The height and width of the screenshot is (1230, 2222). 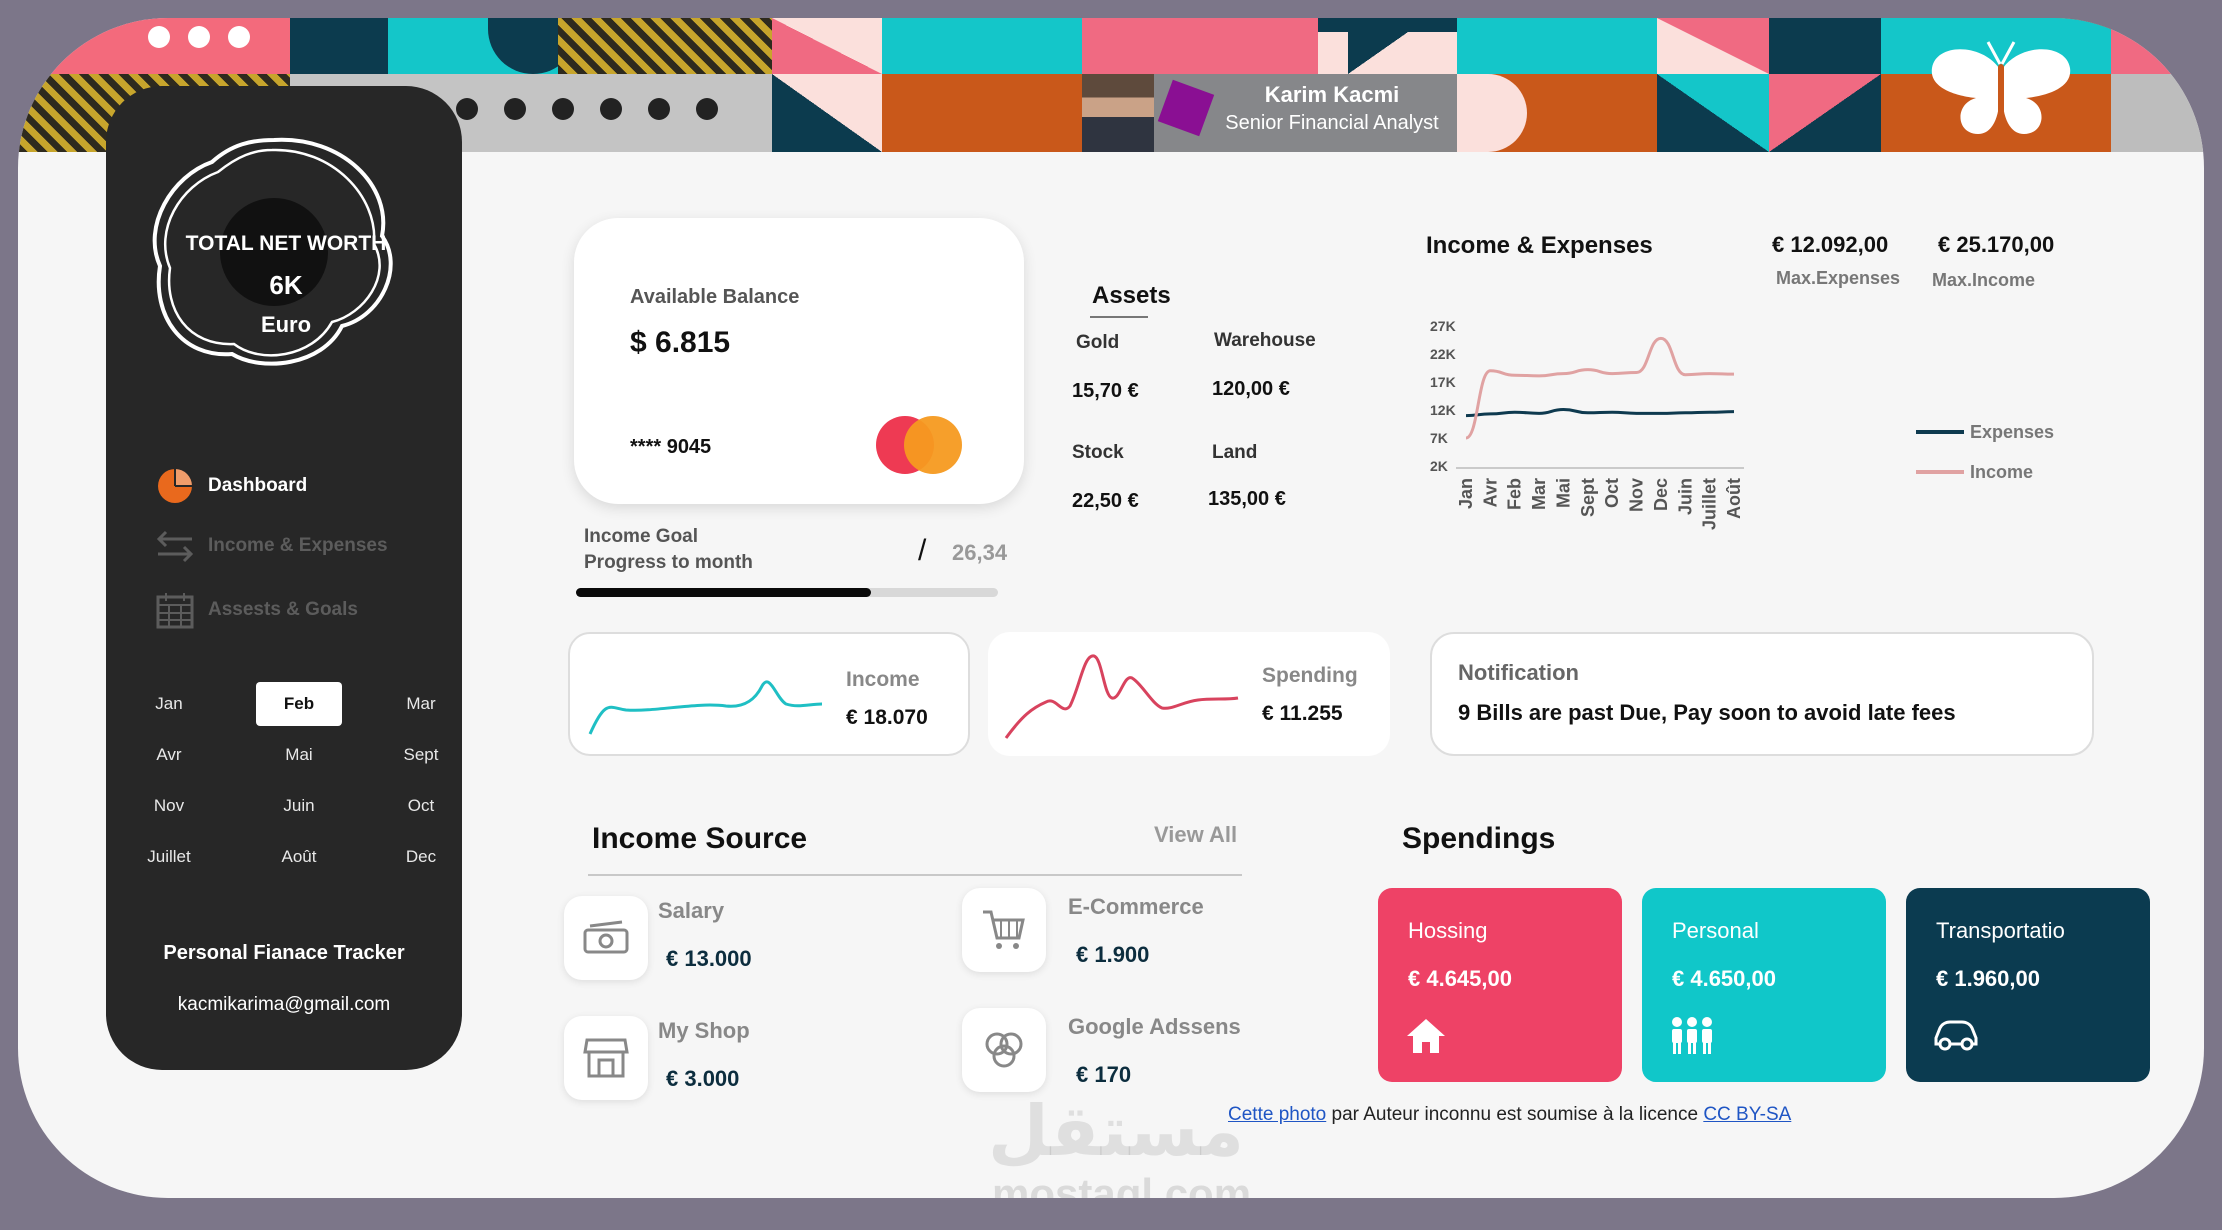 I want to click on spending-card-transportation: Transportatio € 1.960,00, so click(x=2028, y=985).